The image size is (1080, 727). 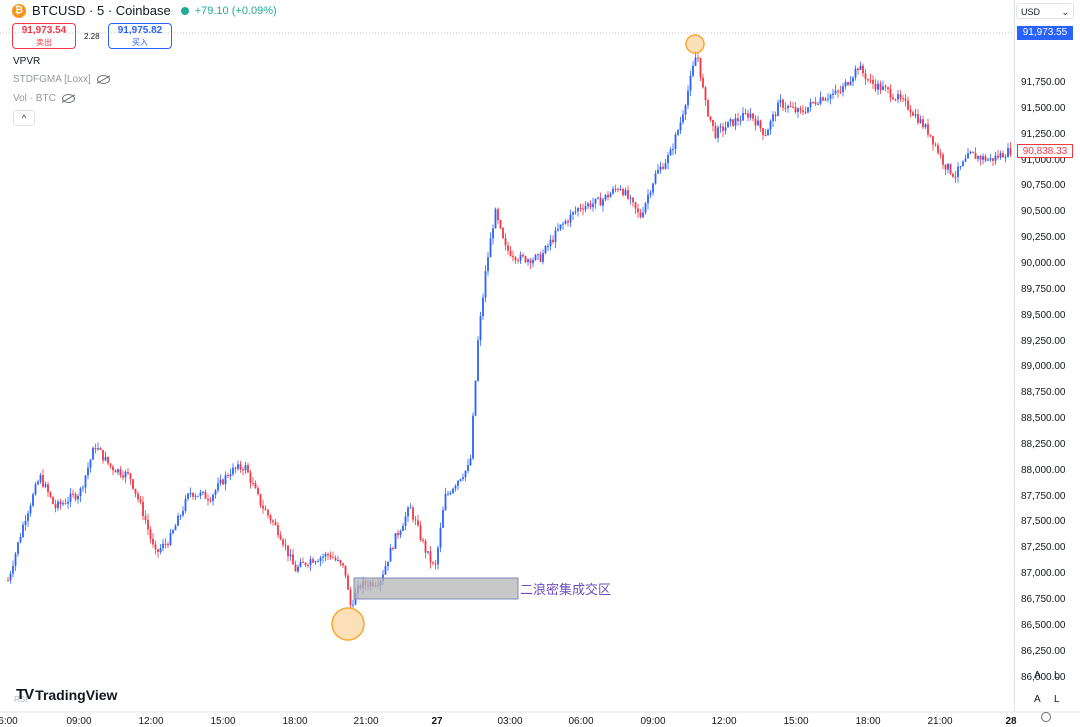 I want to click on current-price-tag: 91,973.55, so click(x=1045, y=33).